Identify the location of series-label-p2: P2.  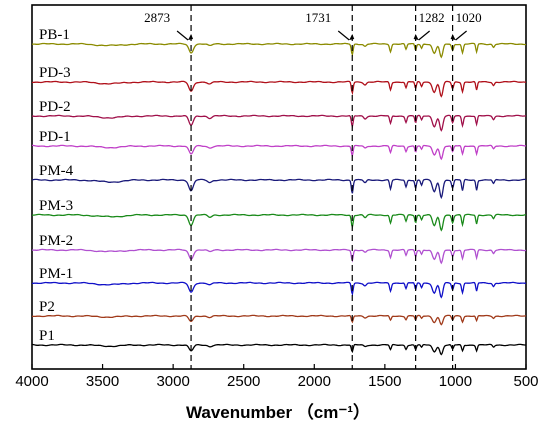
(47, 307).